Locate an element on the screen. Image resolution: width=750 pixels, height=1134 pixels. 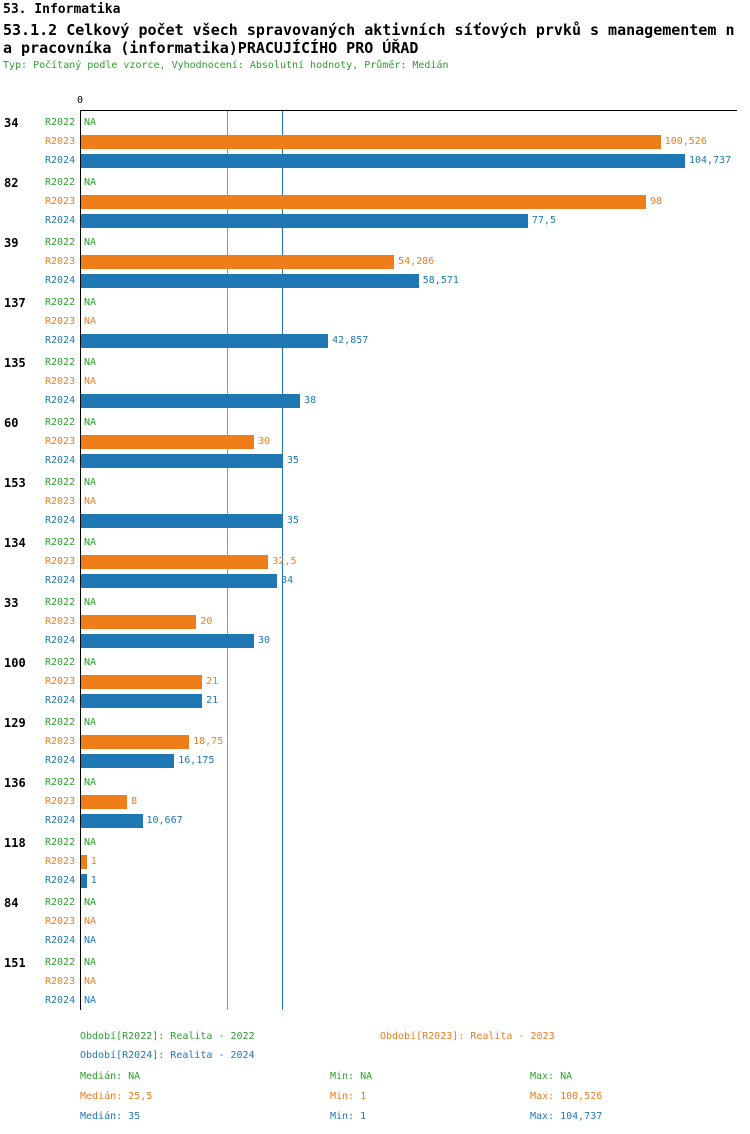
value-label: 100,526 is located at coordinates (685, 141).